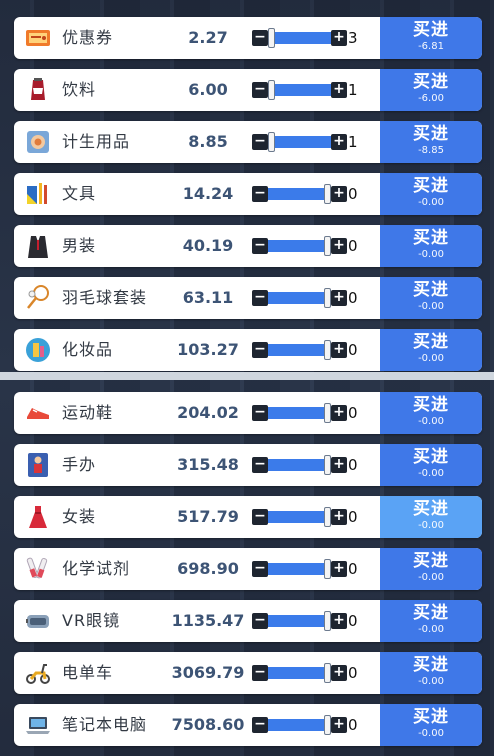 The height and width of the screenshot is (756, 494). Describe the element at coordinates (38, 142) in the screenshot. I see `contraceptive-icon` at that location.